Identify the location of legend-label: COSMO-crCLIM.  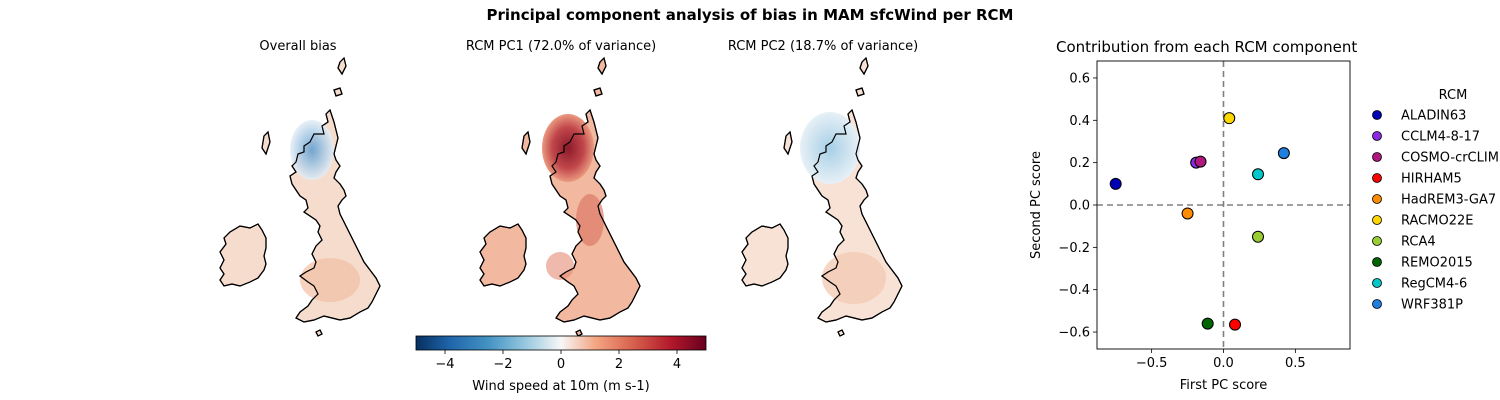
(1450, 158).